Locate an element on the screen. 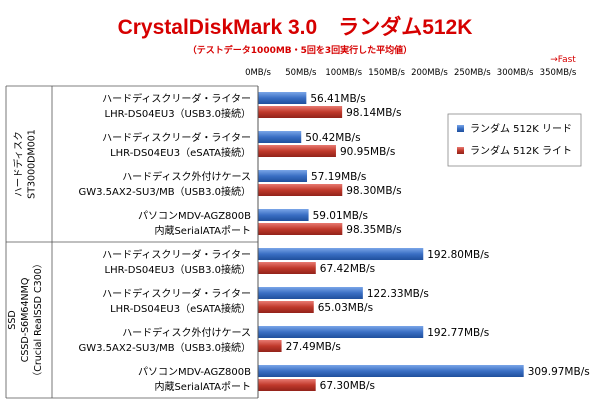  data-label-read: 192.77MB/s is located at coordinates (458, 333).